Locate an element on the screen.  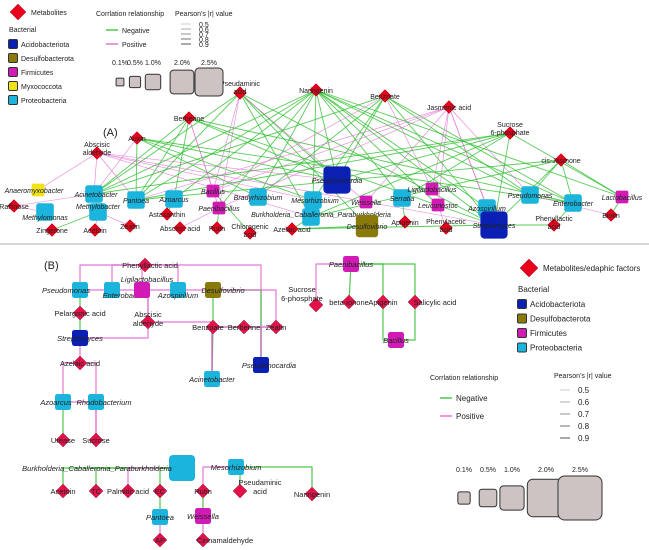
node-label: Rutin is located at coordinates (203, 491).